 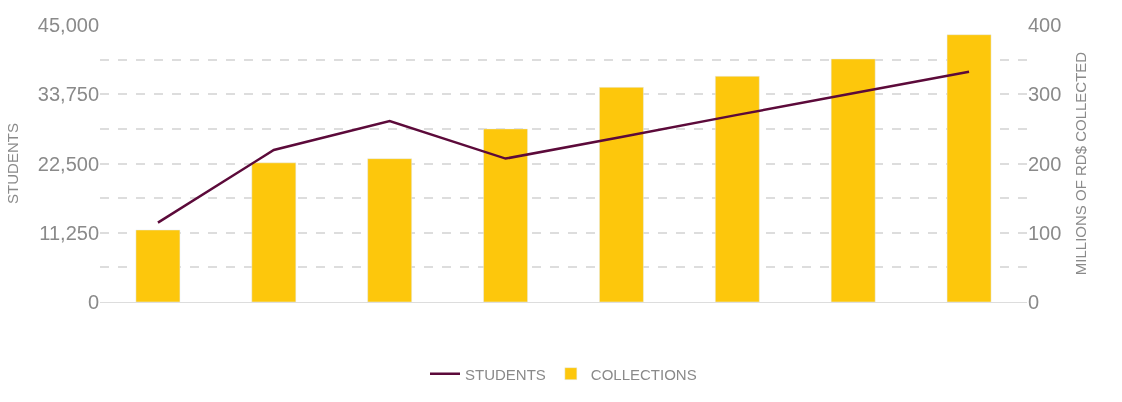 What do you see at coordinates (1081, 163) in the screenshot?
I see `y2-axis-title: MILLIONS OF RD$ COLLECTED` at bounding box center [1081, 163].